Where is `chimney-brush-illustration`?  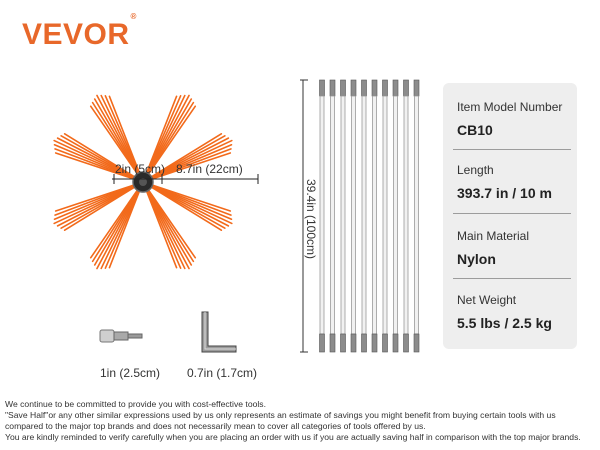 chimney-brush-illustration is located at coordinates (156, 182).